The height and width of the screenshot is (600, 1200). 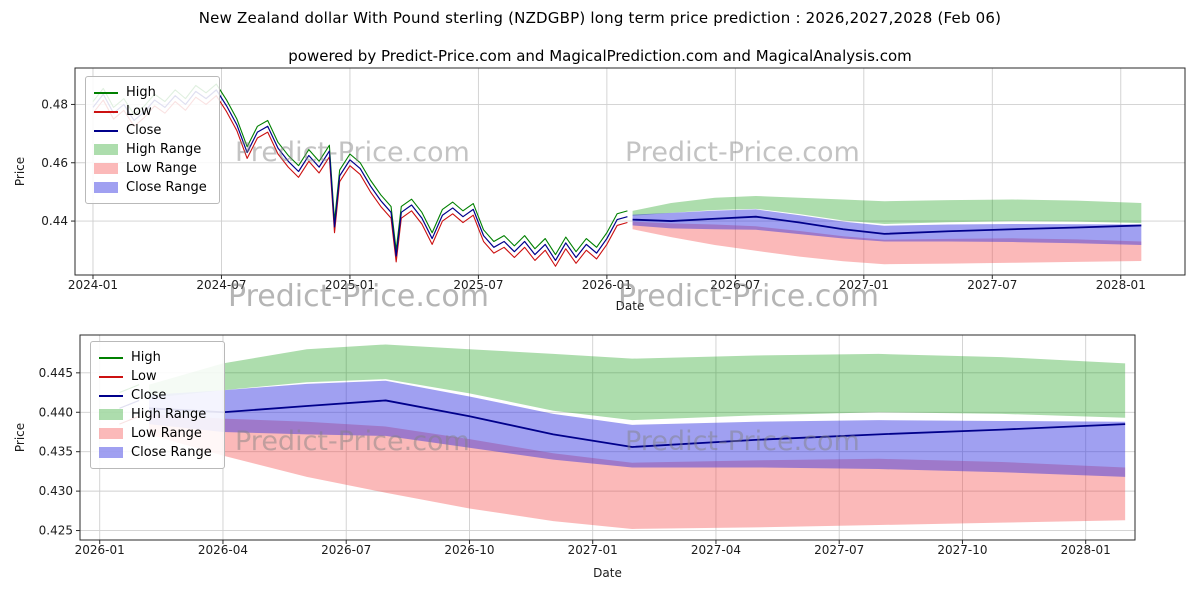 I want to click on x-tick-label: 2024-07, so click(x=221, y=285).